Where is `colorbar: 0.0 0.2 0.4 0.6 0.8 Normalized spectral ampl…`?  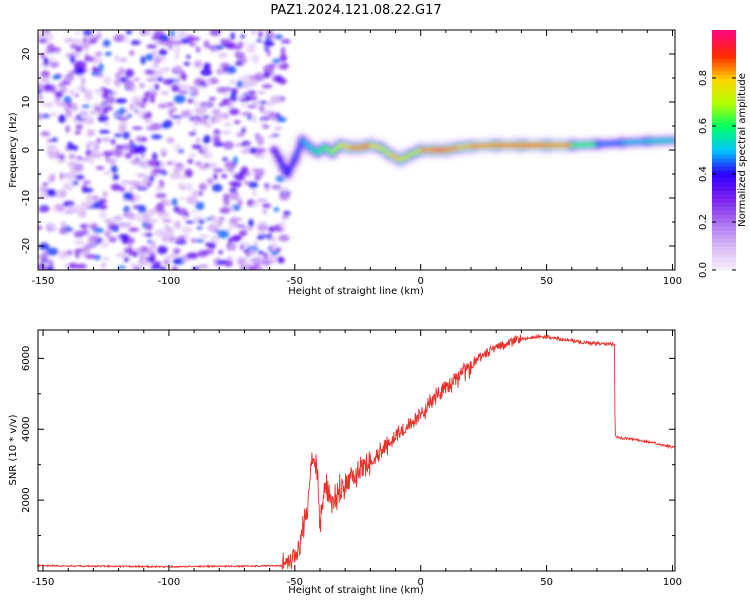 colorbar: 0.0 0.2 0.4 0.6 0.8 Normalized spectral ampl… is located at coordinates (723, 154).